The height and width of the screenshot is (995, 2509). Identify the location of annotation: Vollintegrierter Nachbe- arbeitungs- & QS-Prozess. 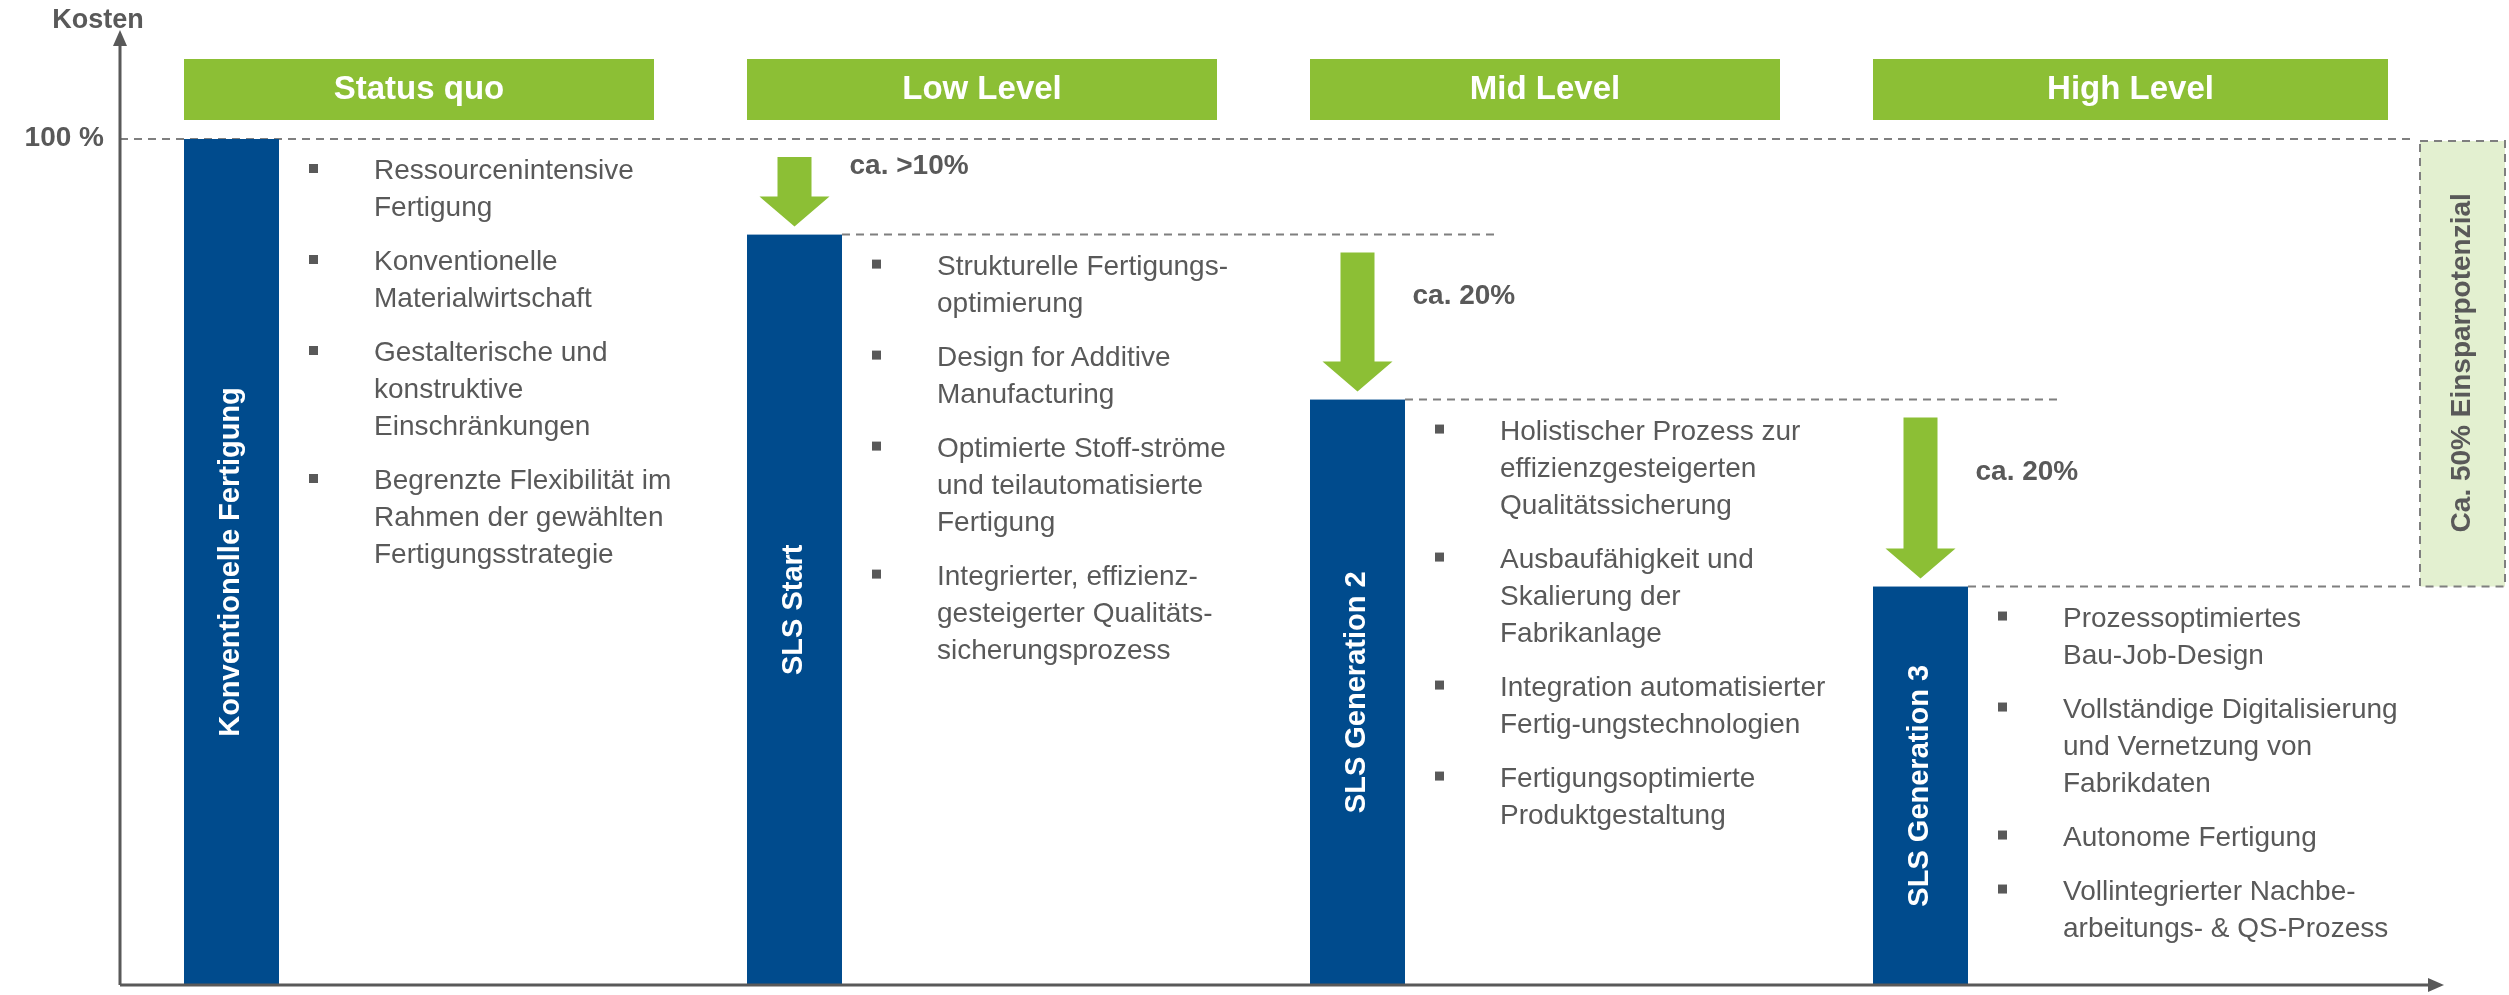
(2226, 908).